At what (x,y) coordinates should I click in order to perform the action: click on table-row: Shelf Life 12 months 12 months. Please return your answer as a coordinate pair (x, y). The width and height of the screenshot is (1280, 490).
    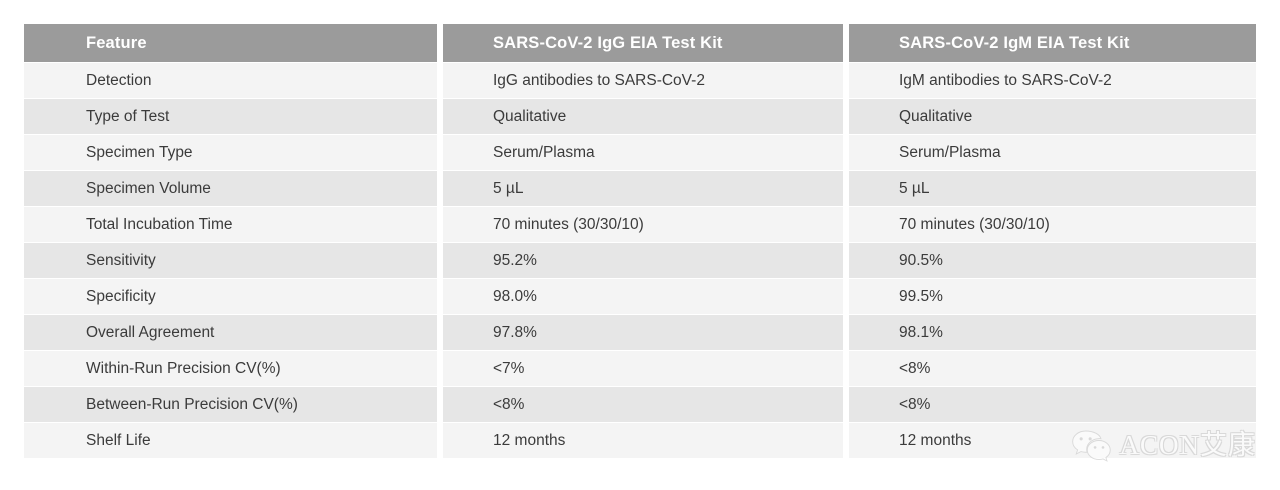
    Looking at the image, I should click on (640, 440).